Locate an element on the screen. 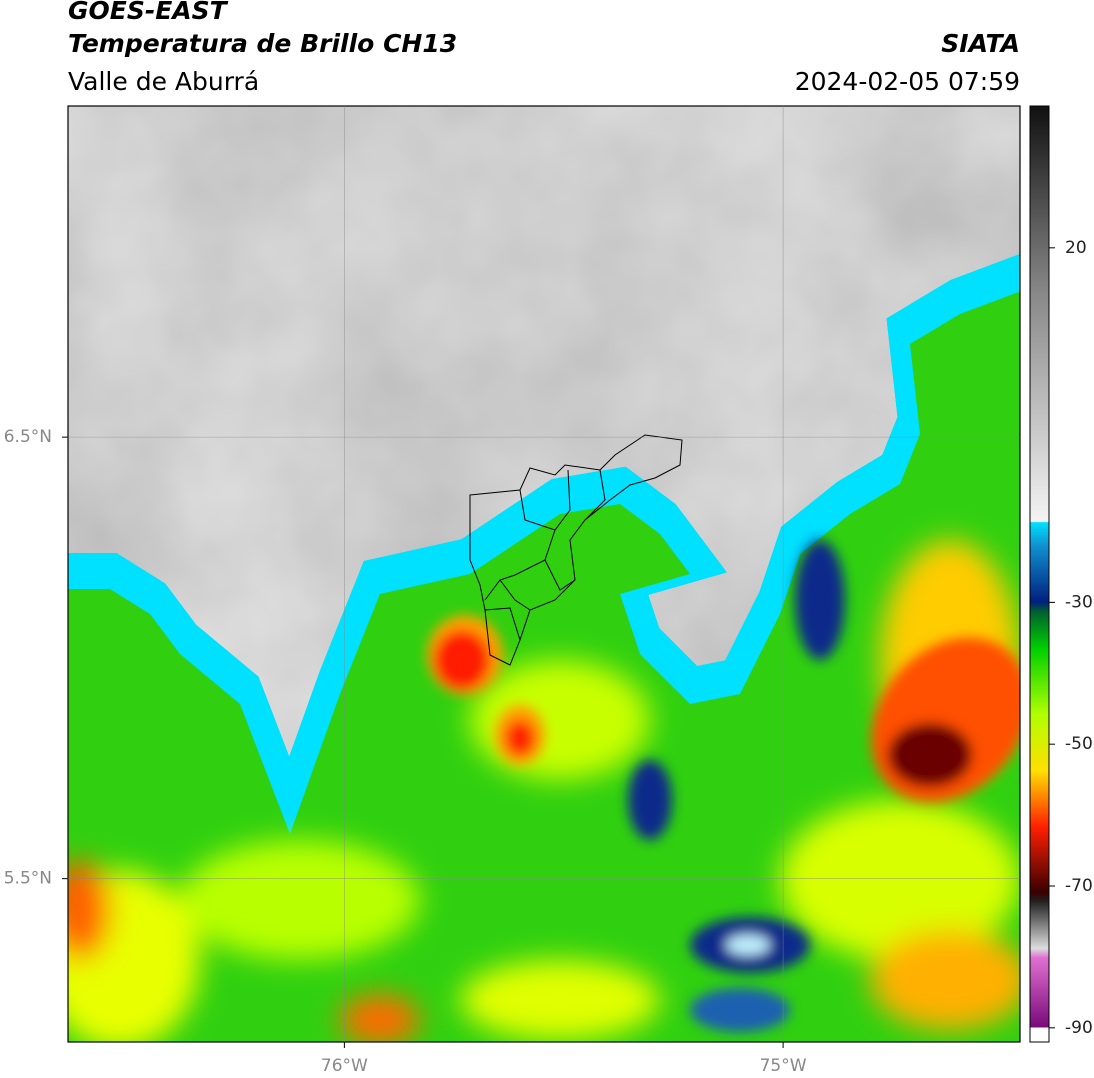 The image size is (1094, 1078). colorbar-tick-label: 20 is located at coordinates (1076, 248).